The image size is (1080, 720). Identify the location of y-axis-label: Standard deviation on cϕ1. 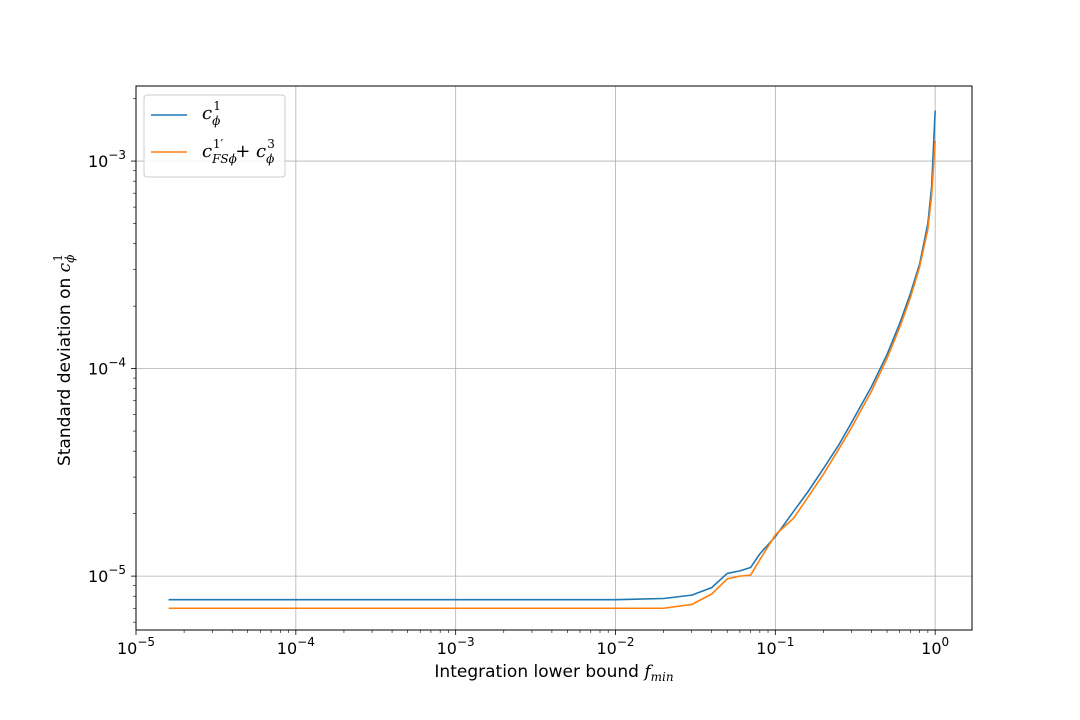
(64, 360).